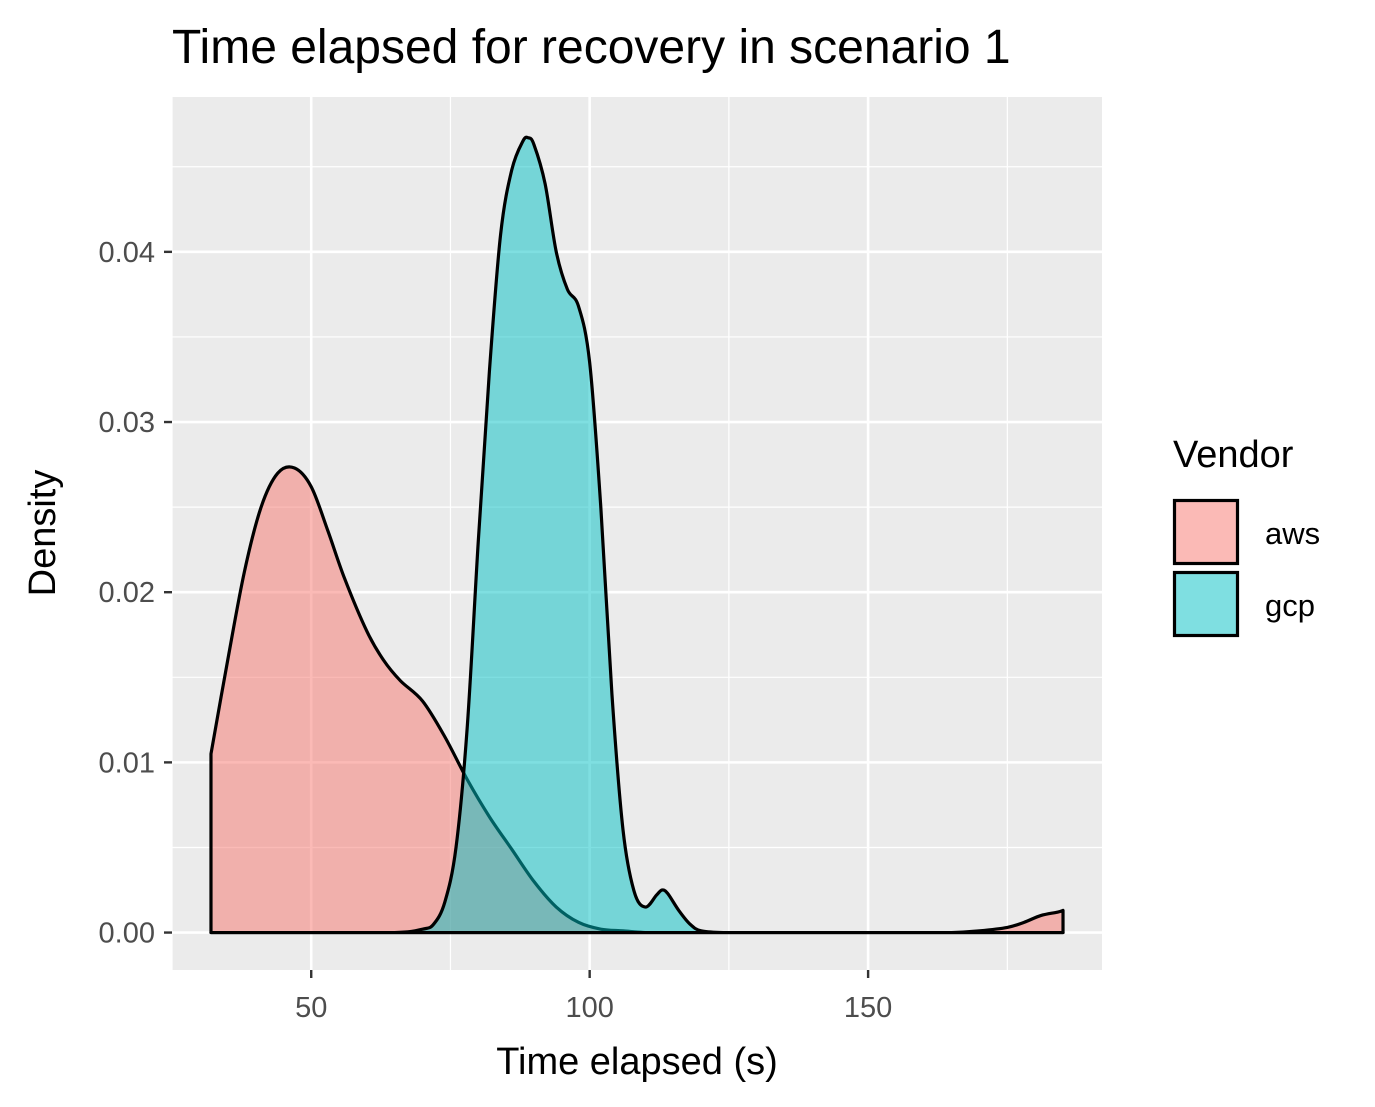 The width and height of the screenshot is (1375, 1107). I want to click on y-axis: 0.00 0.01 0.02 0.03 0.04, so click(135, 593).